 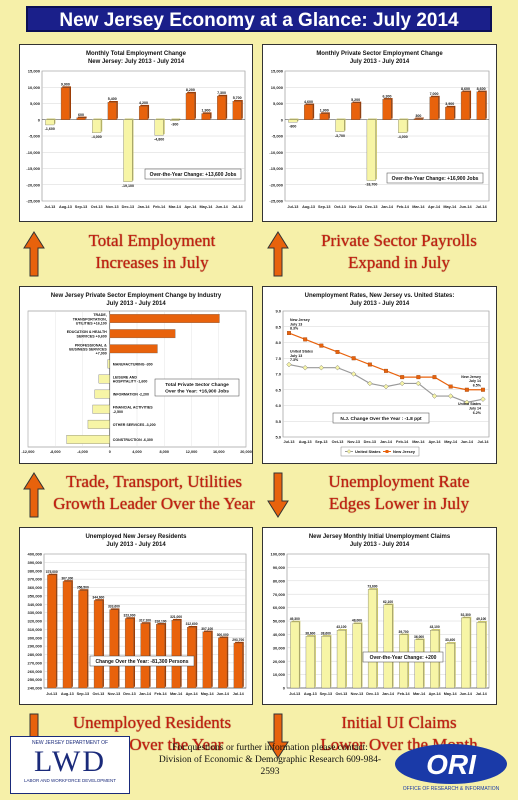 What do you see at coordinates (141, 662) in the screenshot?
I see `annotation-text: Change Over the Year: -81,300 Persons` at bounding box center [141, 662].